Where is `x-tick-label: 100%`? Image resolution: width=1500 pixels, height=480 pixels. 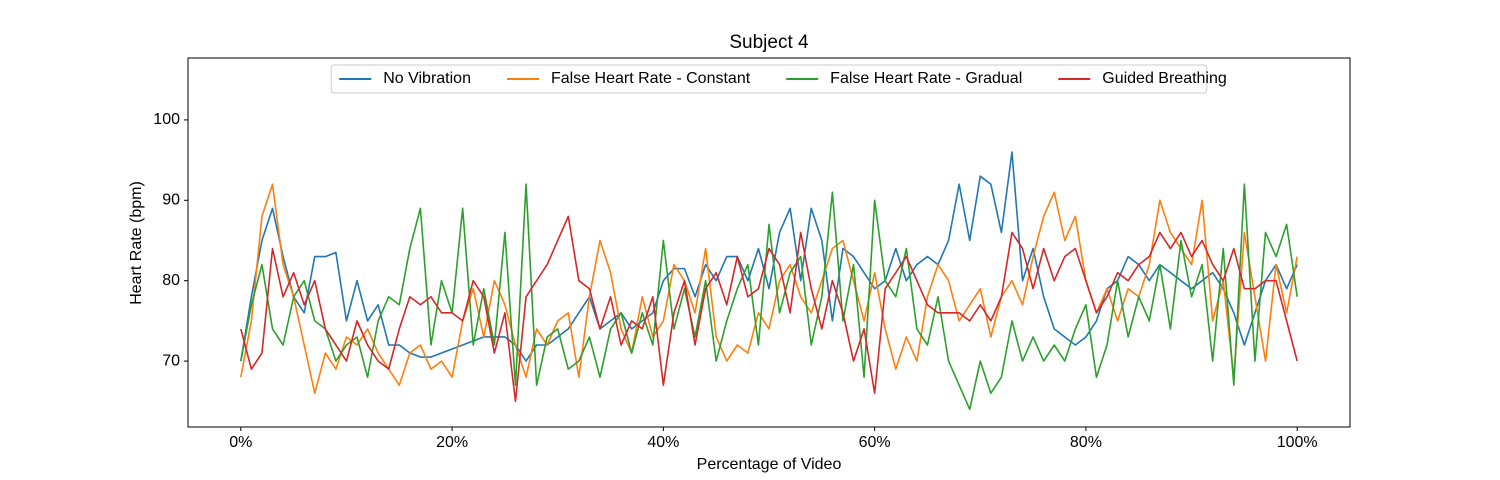 x-tick-label: 100% is located at coordinates (1297, 442).